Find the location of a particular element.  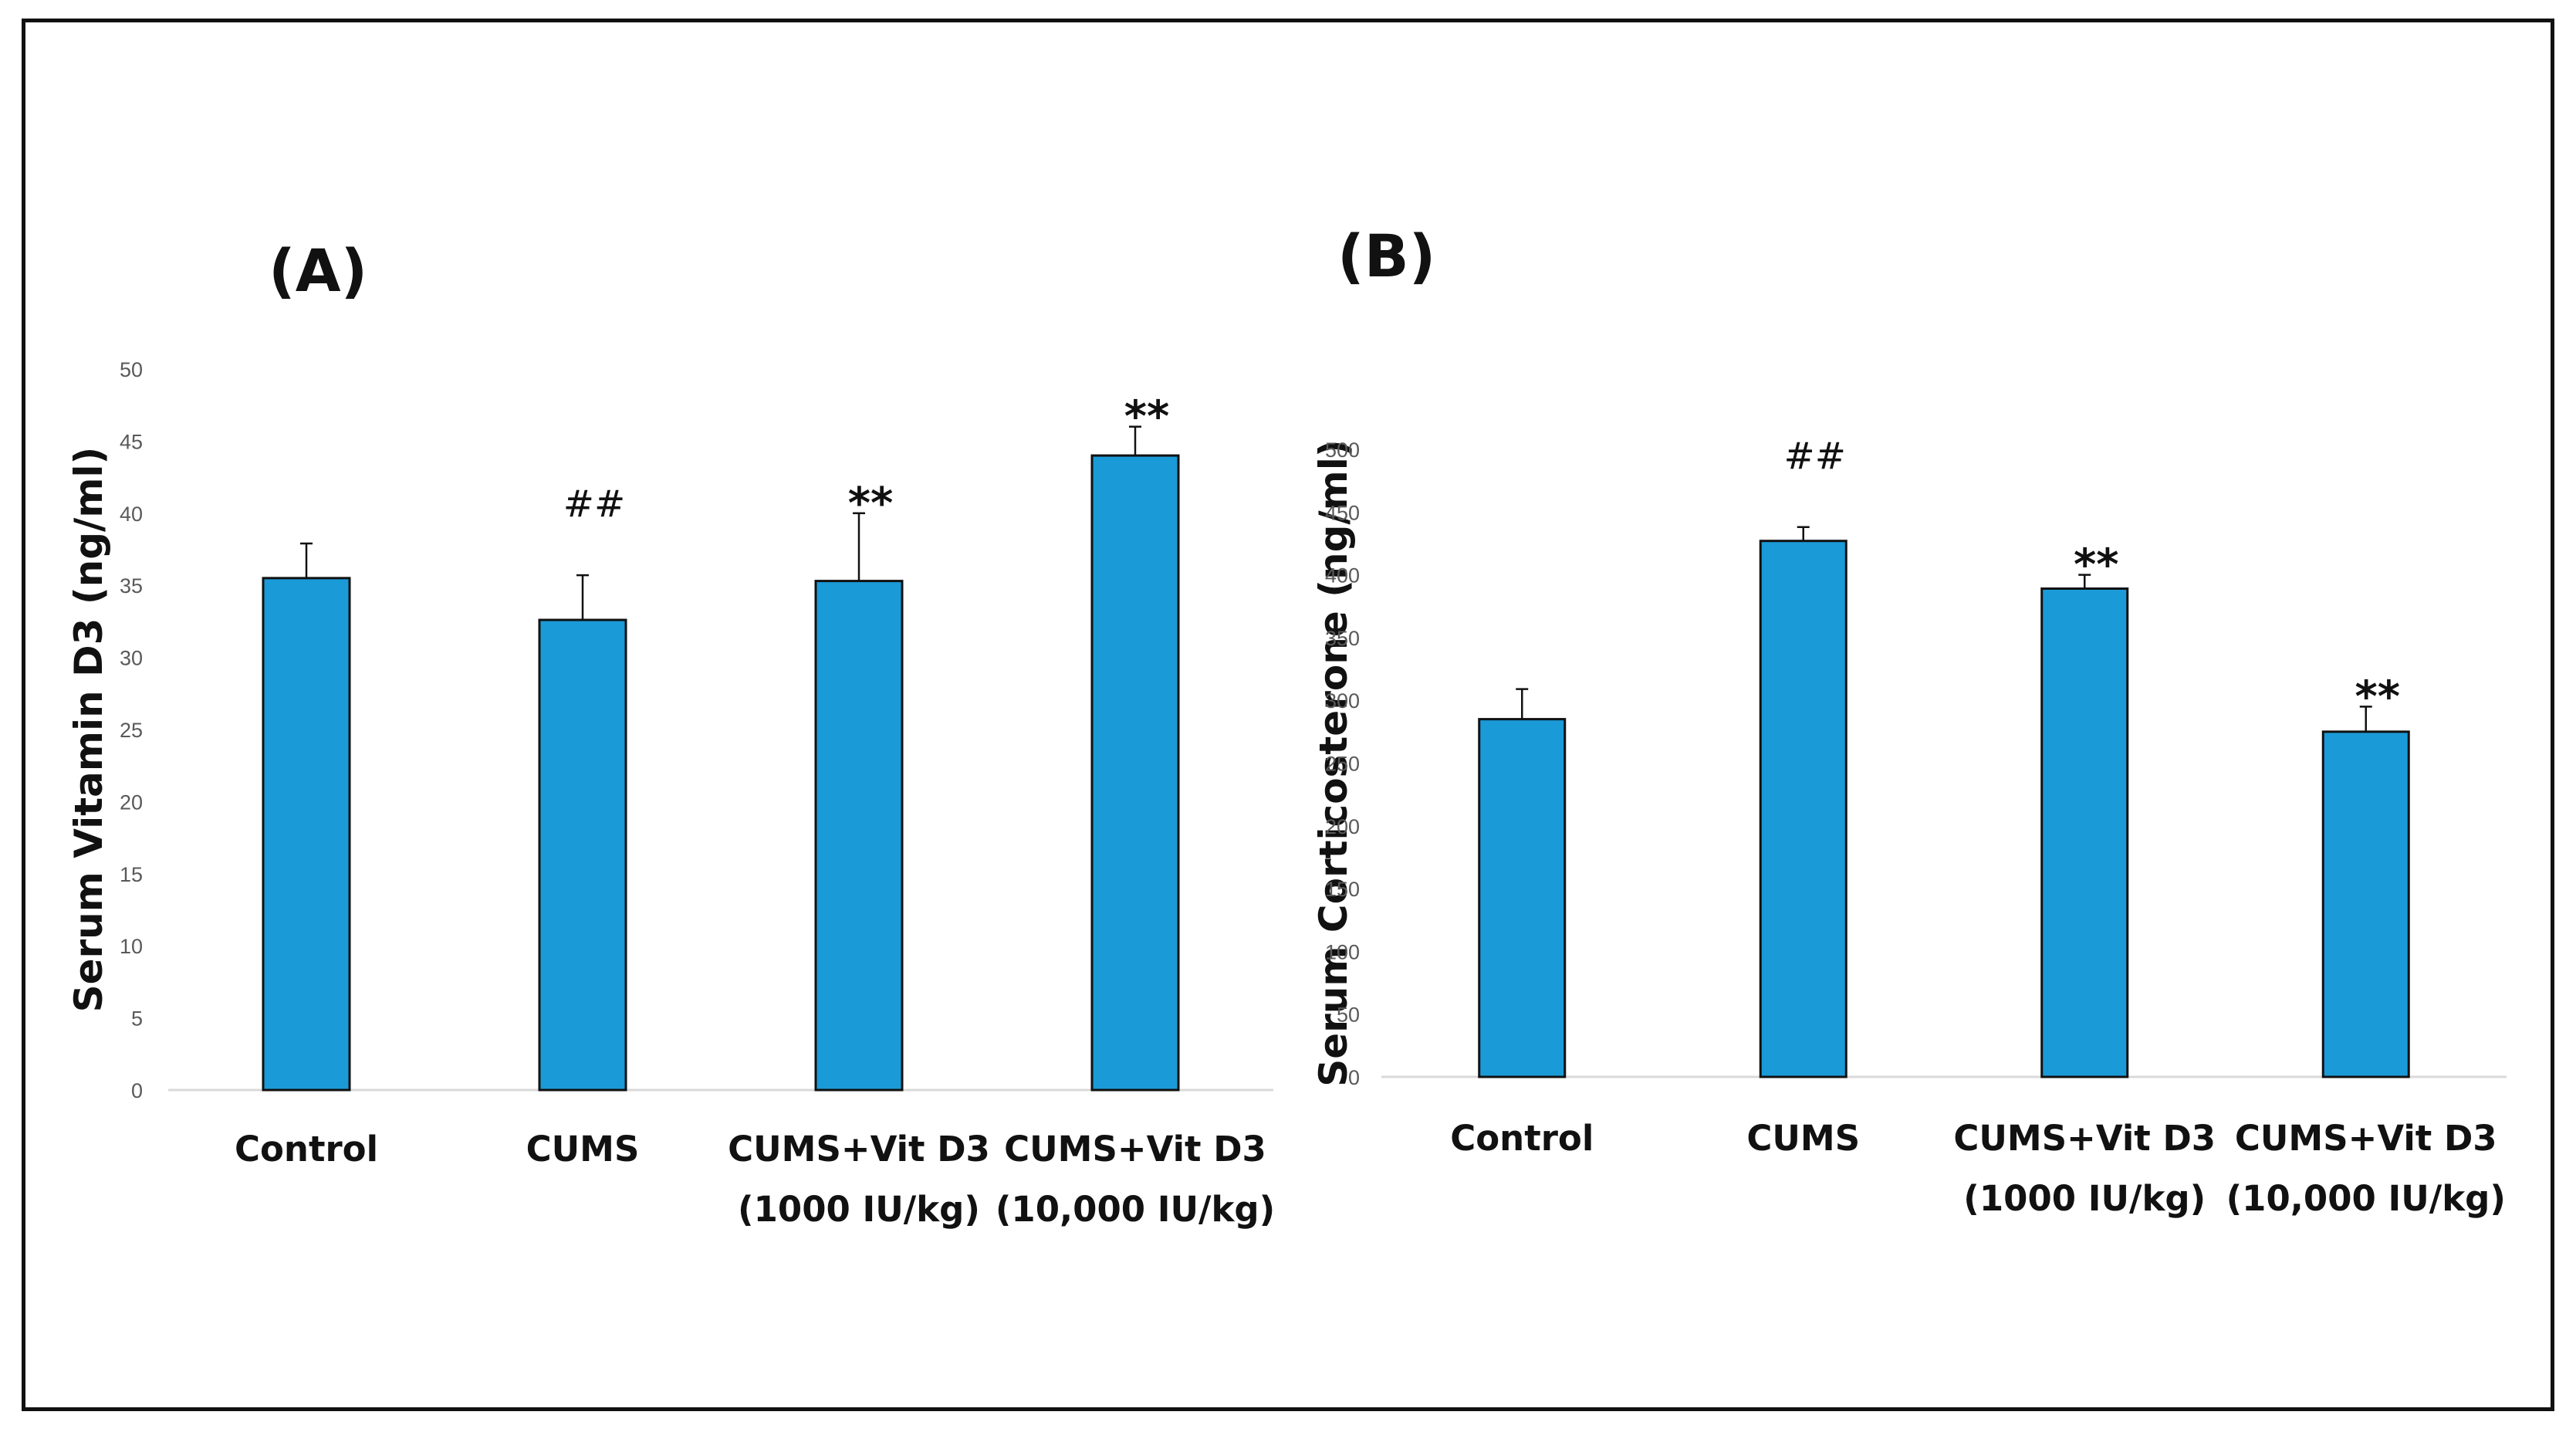

panel-b-significance-marker: ## is located at coordinates (1815, 456).